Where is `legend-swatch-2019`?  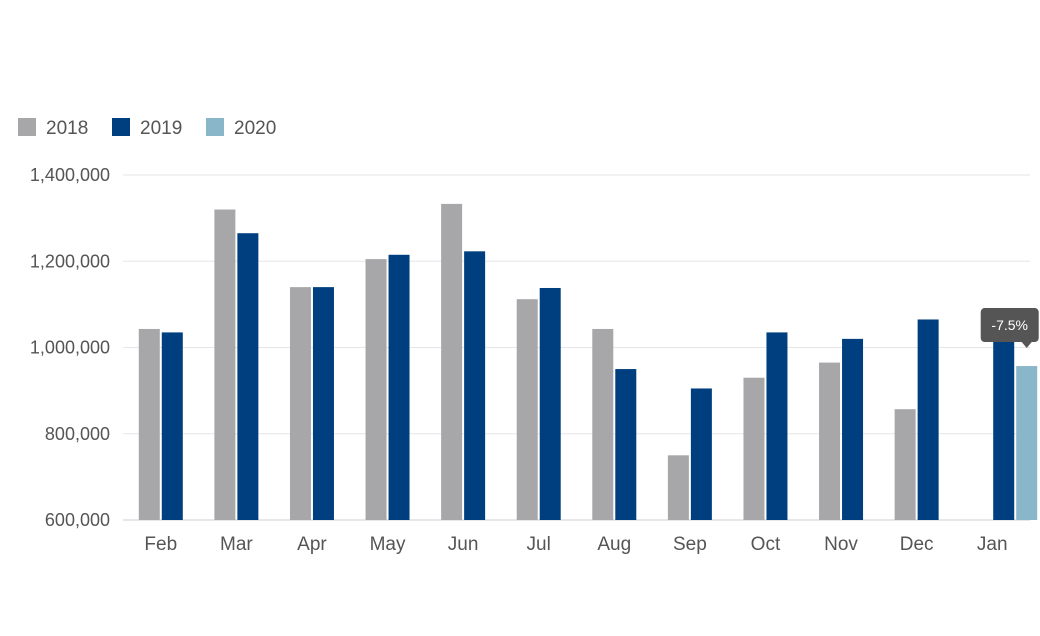 legend-swatch-2019 is located at coordinates (121, 127).